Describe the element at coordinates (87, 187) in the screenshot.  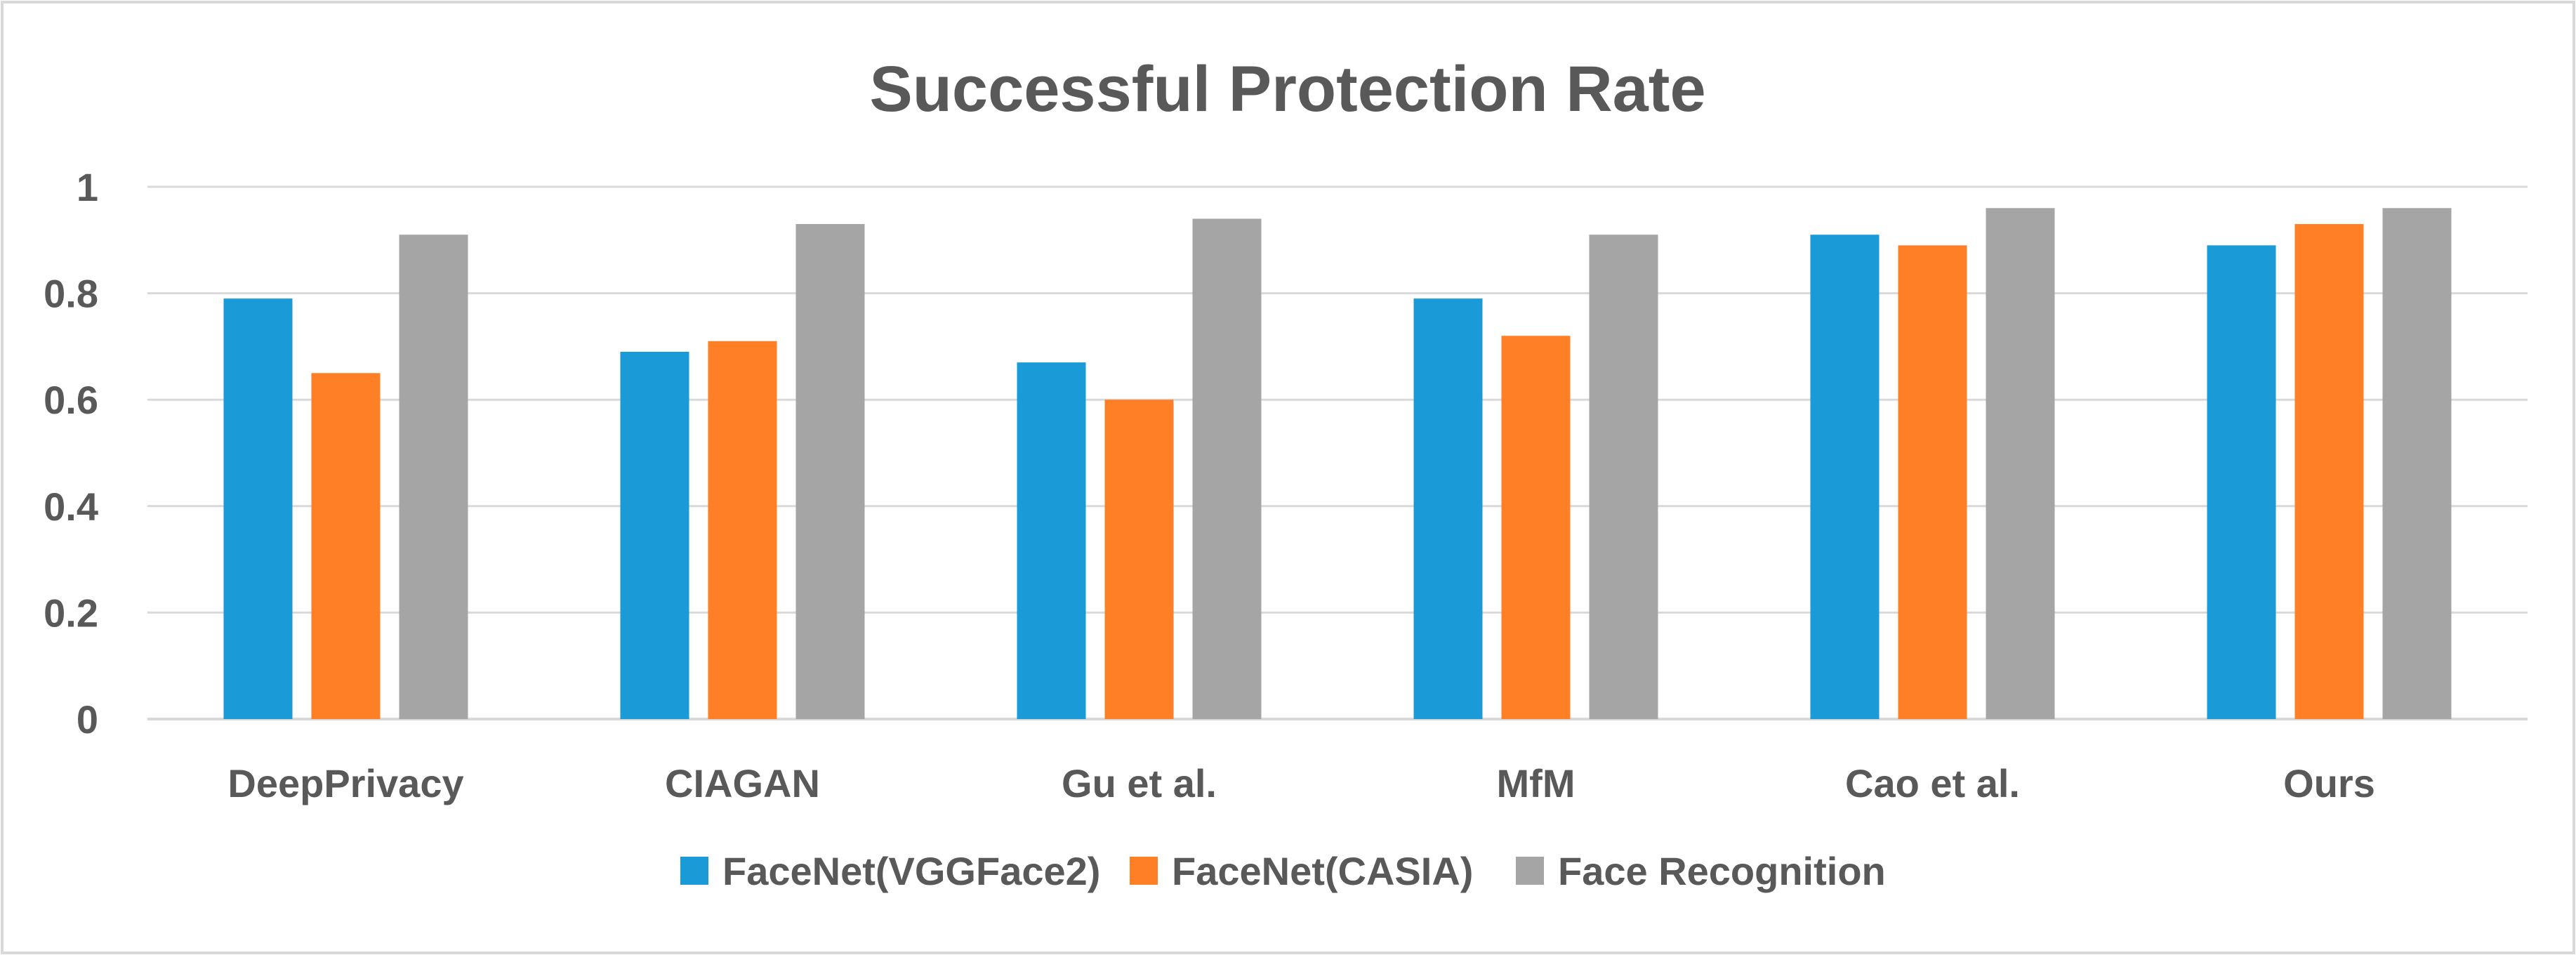
I see `y-tick-label: 1` at that location.